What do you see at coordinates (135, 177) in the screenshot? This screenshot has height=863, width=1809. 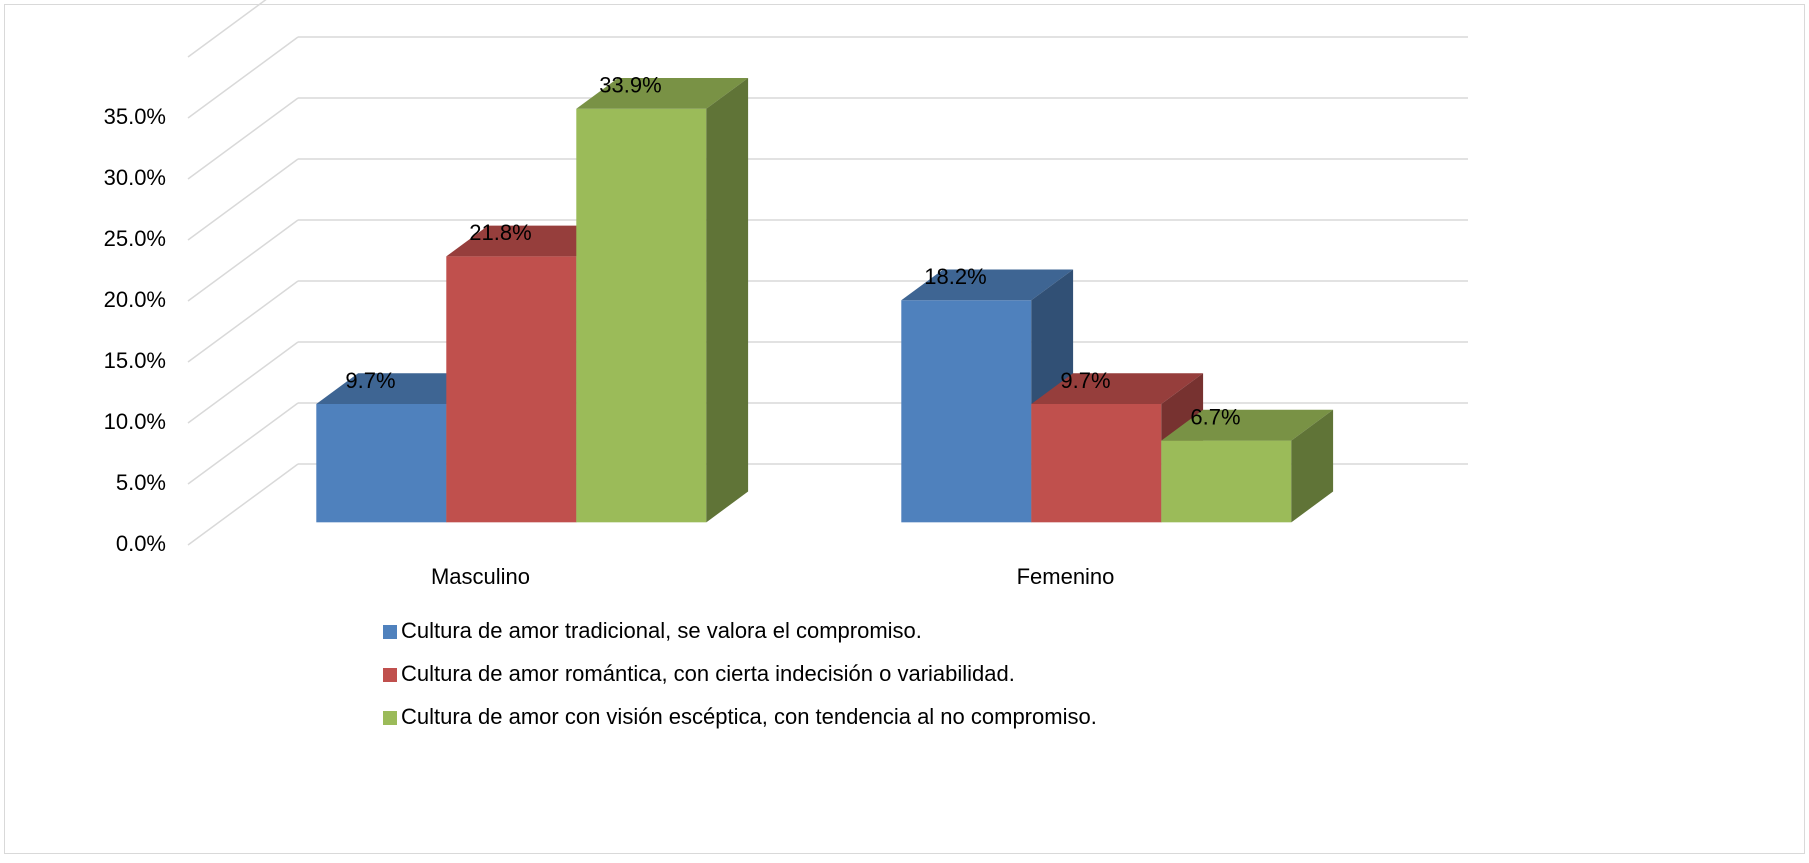 I see `y-tick-label: 30.0%` at bounding box center [135, 177].